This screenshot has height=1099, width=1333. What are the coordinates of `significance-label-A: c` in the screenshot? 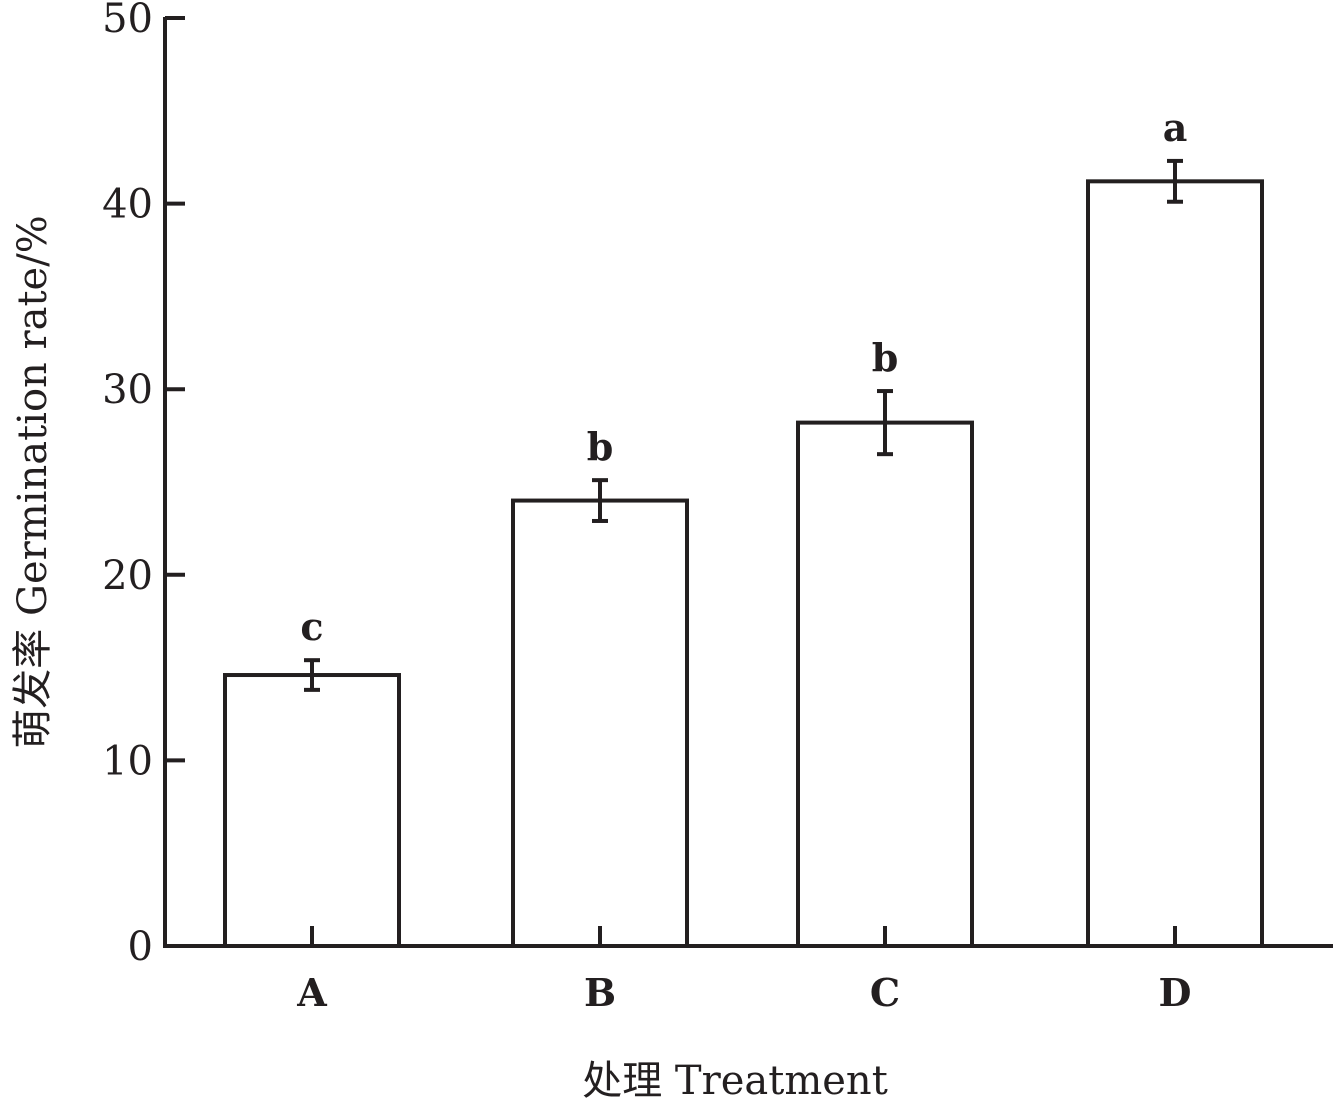 It's located at (311, 626).